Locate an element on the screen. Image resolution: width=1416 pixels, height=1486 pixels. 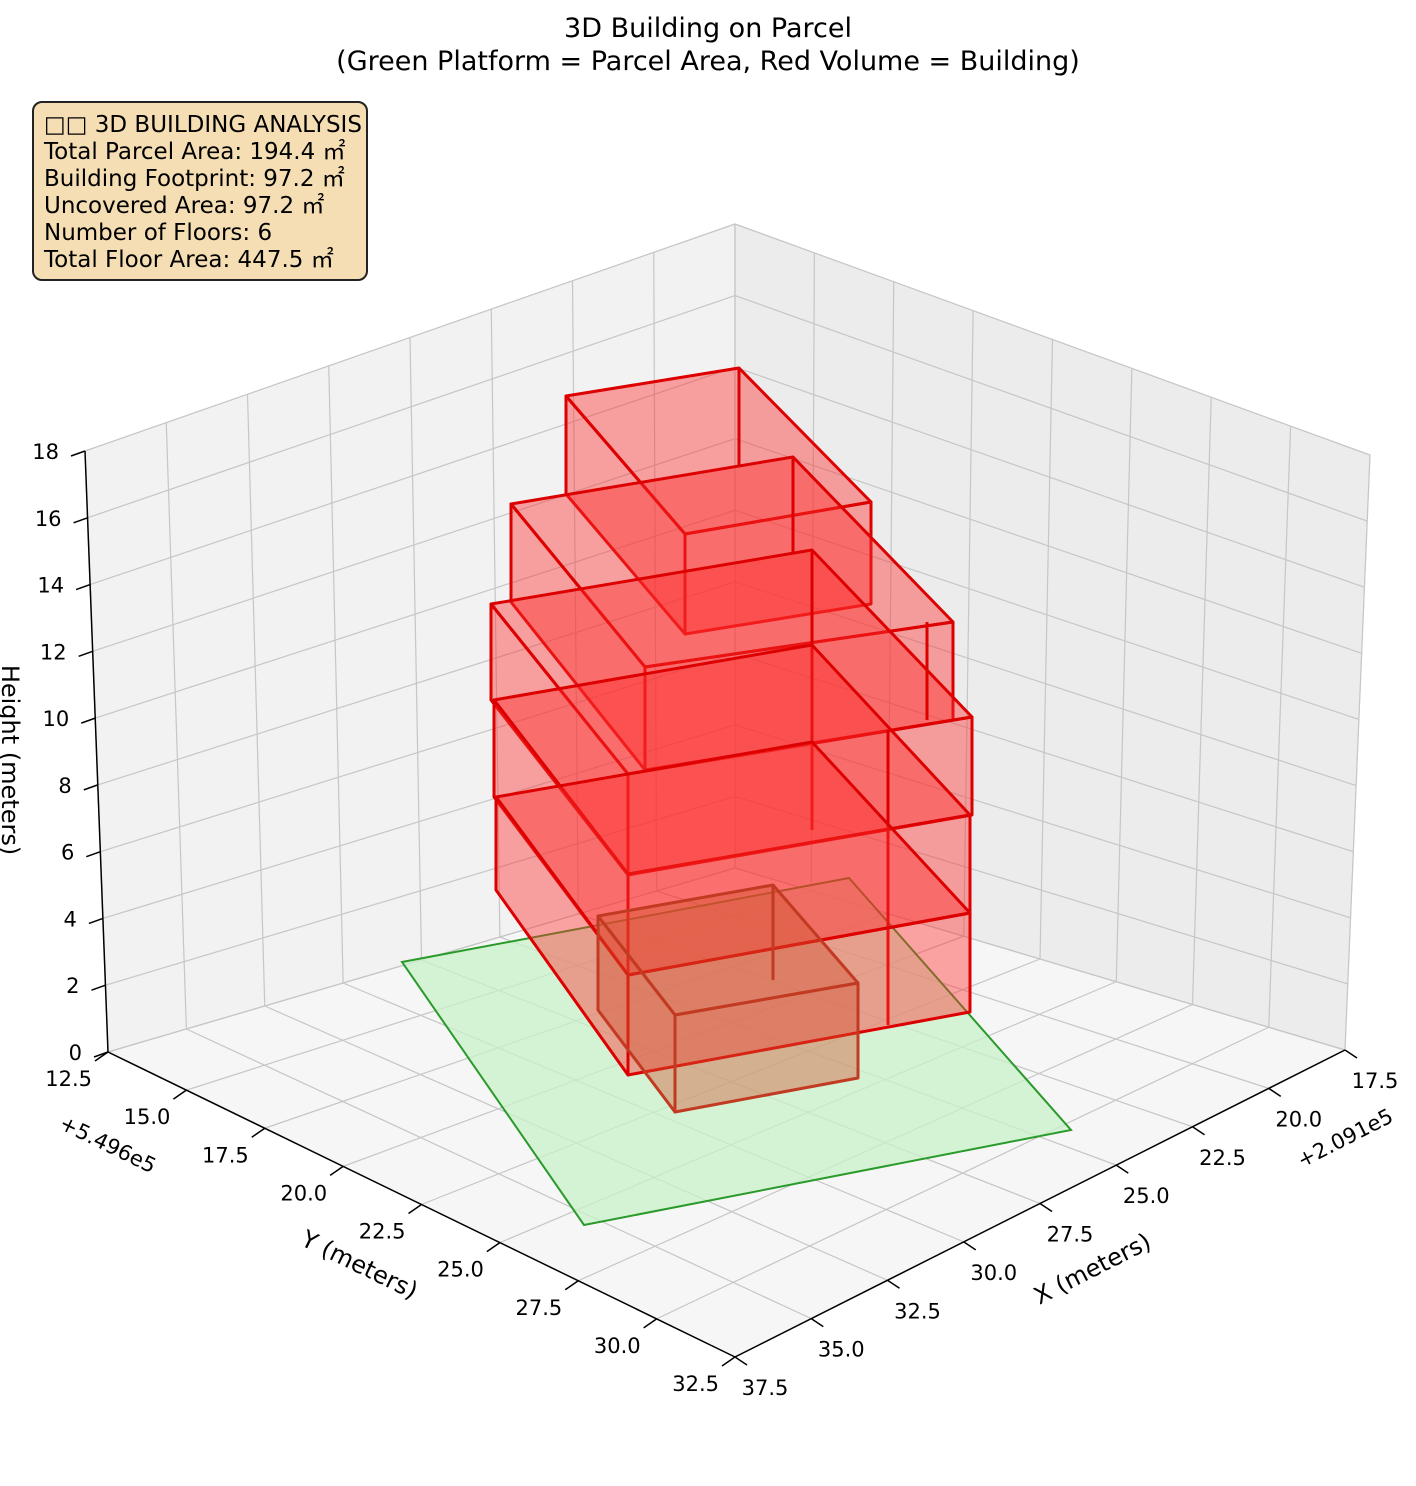
y-tick-label: 12.5 is located at coordinates (68, 1079).